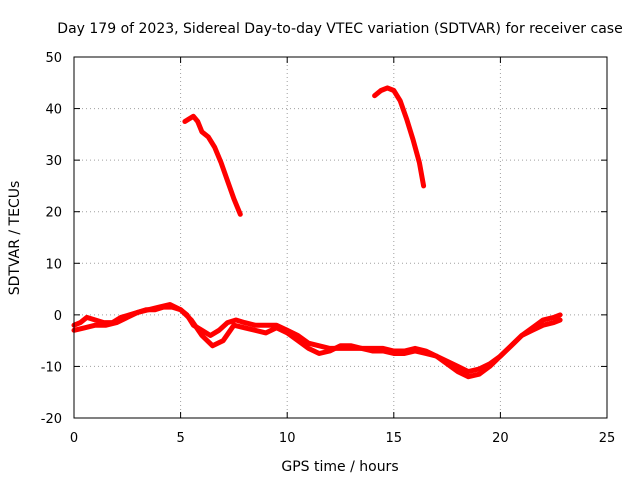 The image size is (640, 480). What do you see at coordinates (500, 438) in the screenshot?
I see `x-tick-label: 20` at bounding box center [500, 438].